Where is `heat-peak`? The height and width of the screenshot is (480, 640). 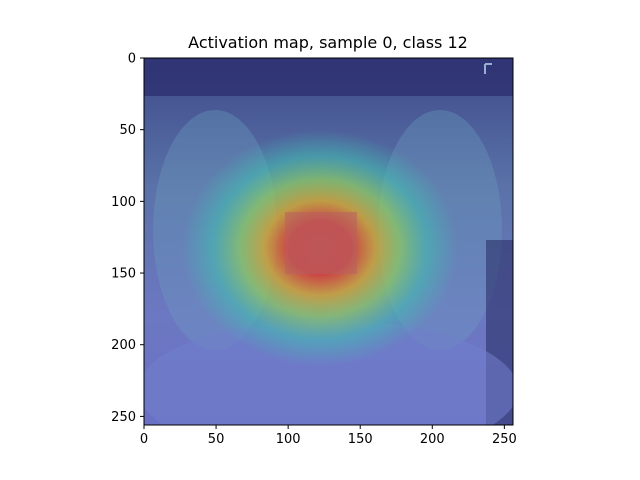 heat-peak is located at coordinates (321, 243).